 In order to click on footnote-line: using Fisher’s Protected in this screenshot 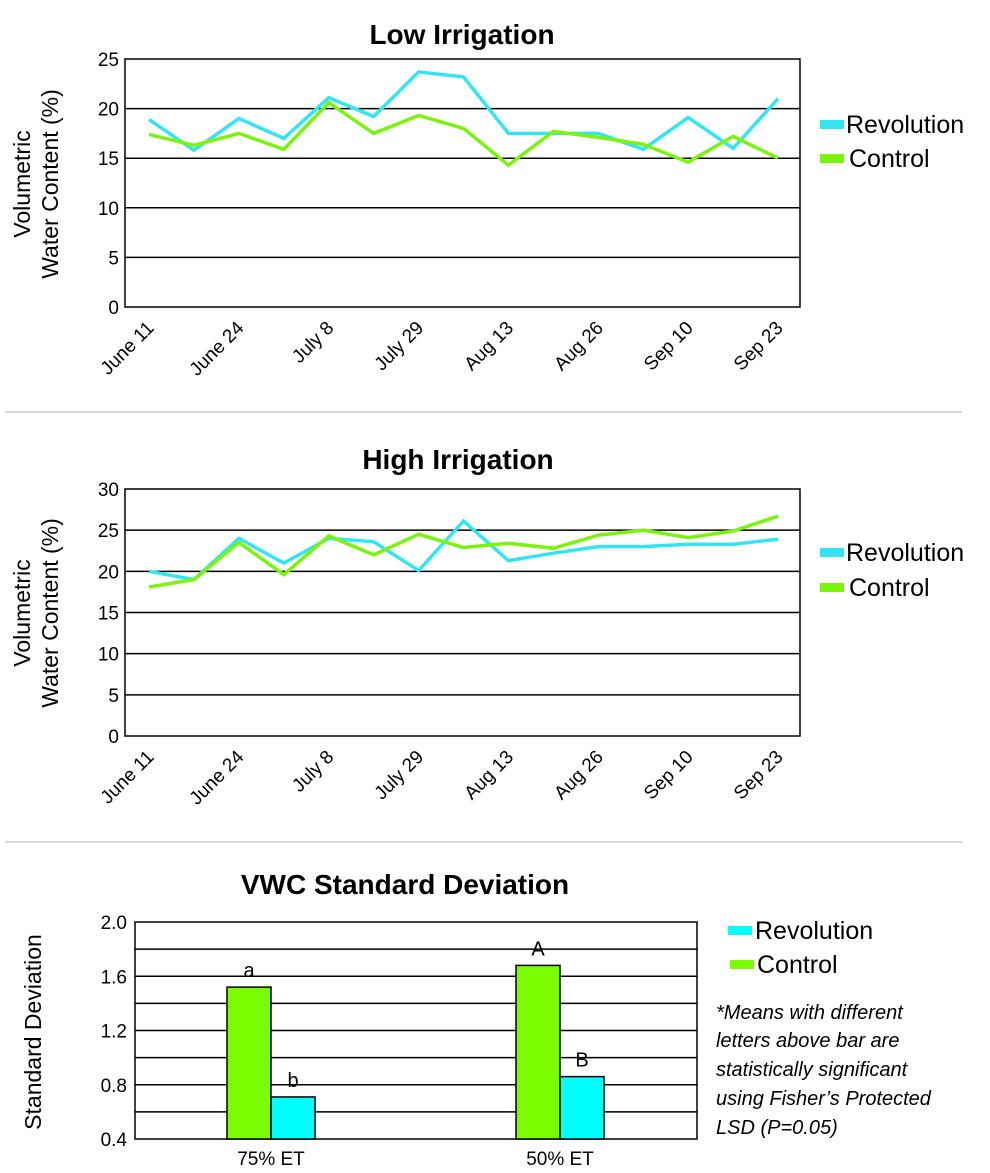, I will do `click(824, 1099)`.